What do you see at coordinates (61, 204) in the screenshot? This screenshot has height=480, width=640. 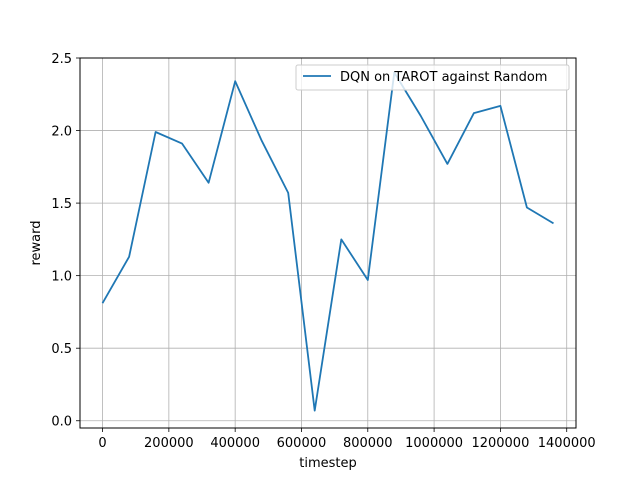 I see `y-tick-label: 1.5` at bounding box center [61, 204].